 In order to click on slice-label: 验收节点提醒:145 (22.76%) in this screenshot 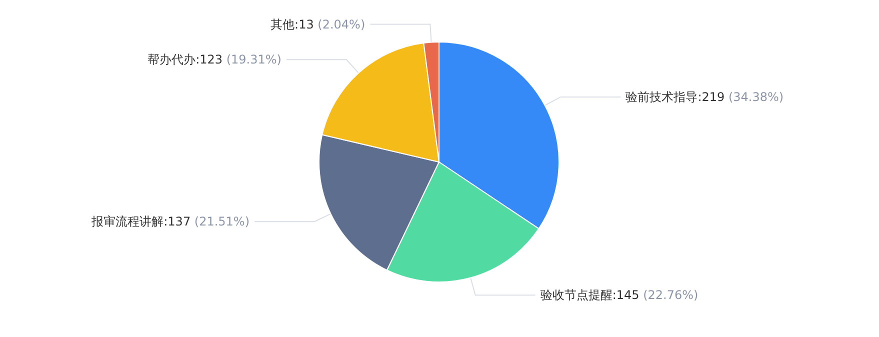, I will do `click(619, 295)`.